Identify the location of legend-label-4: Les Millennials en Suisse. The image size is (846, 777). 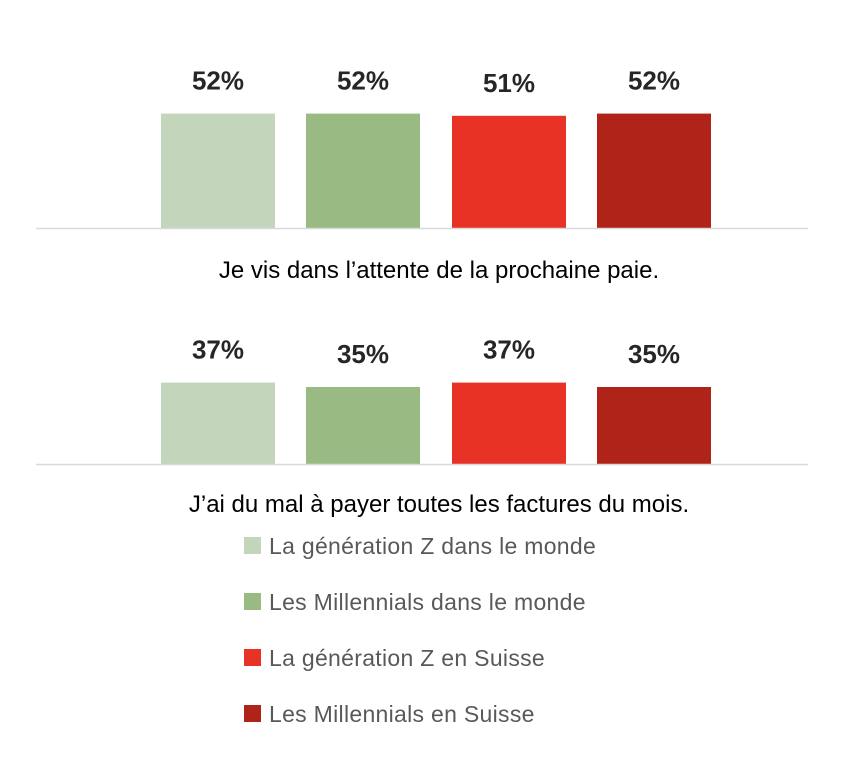
(402, 714).